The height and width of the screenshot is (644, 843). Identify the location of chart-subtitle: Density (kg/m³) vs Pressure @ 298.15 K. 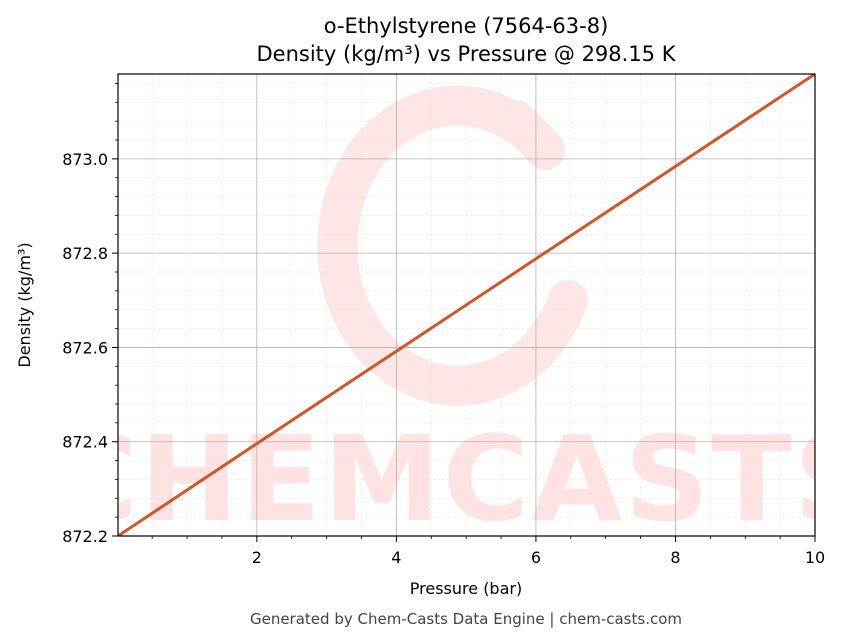
(466, 54).